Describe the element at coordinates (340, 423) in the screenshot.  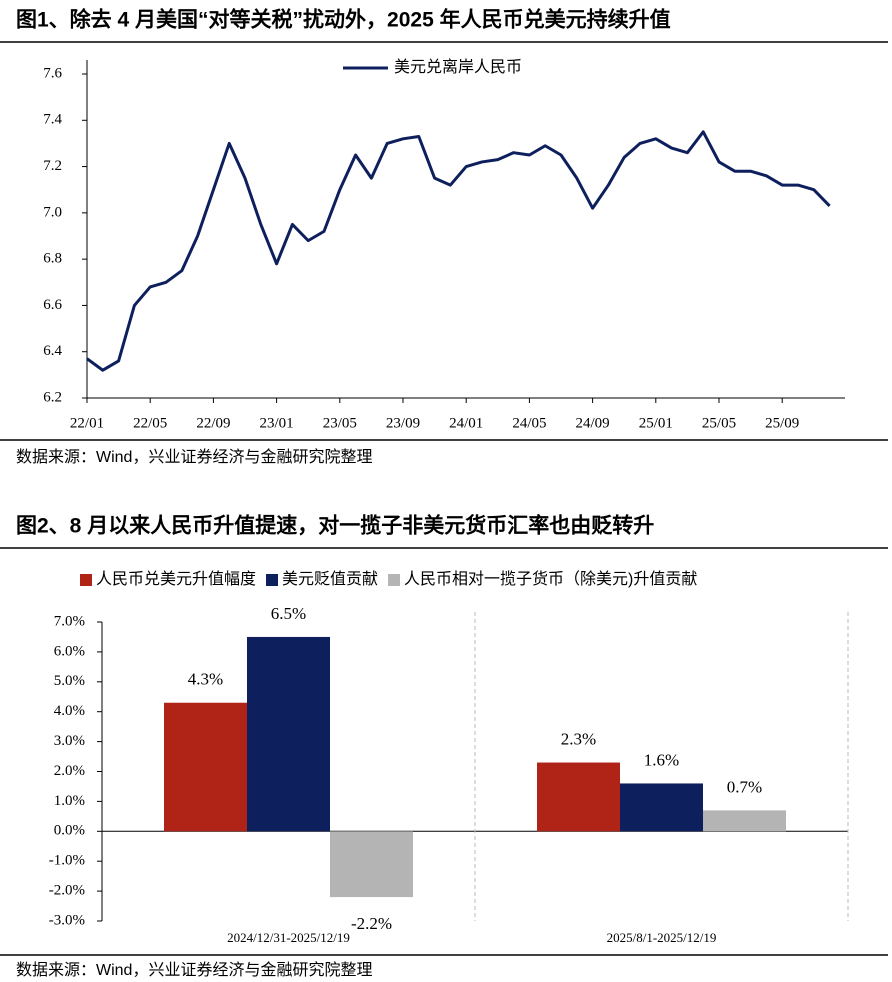
I see `x-tick-label: 23/05` at that location.